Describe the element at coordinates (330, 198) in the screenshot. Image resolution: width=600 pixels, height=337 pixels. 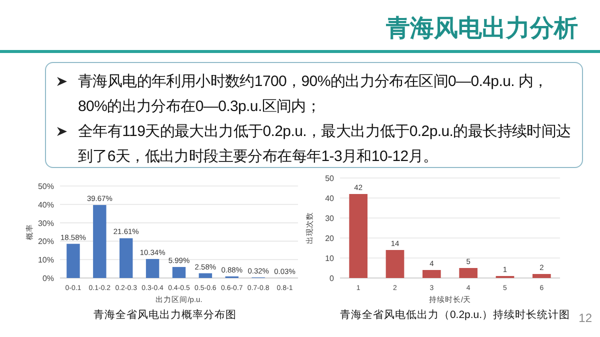
I see `y-tick-label: 40` at that location.